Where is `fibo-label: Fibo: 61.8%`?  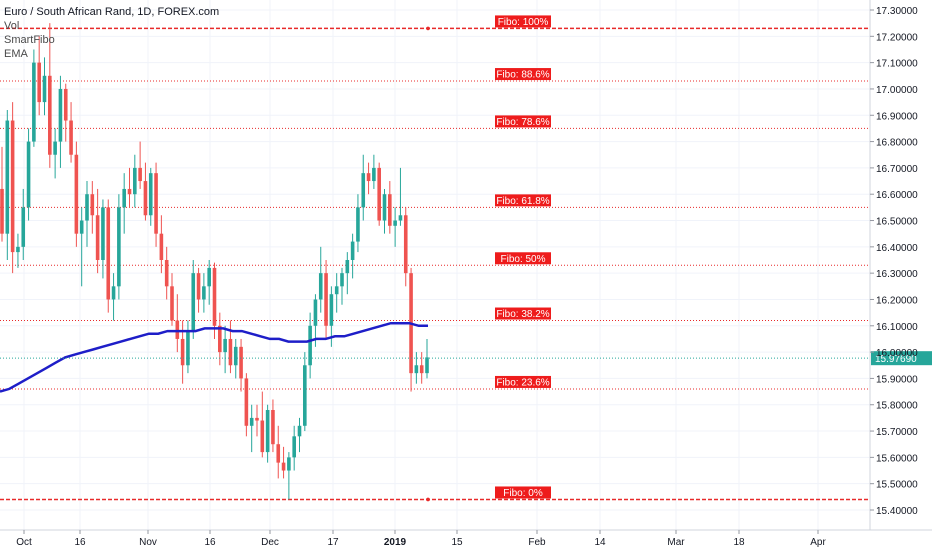
fibo-label: Fibo: 61.8% is located at coordinates (522, 201).